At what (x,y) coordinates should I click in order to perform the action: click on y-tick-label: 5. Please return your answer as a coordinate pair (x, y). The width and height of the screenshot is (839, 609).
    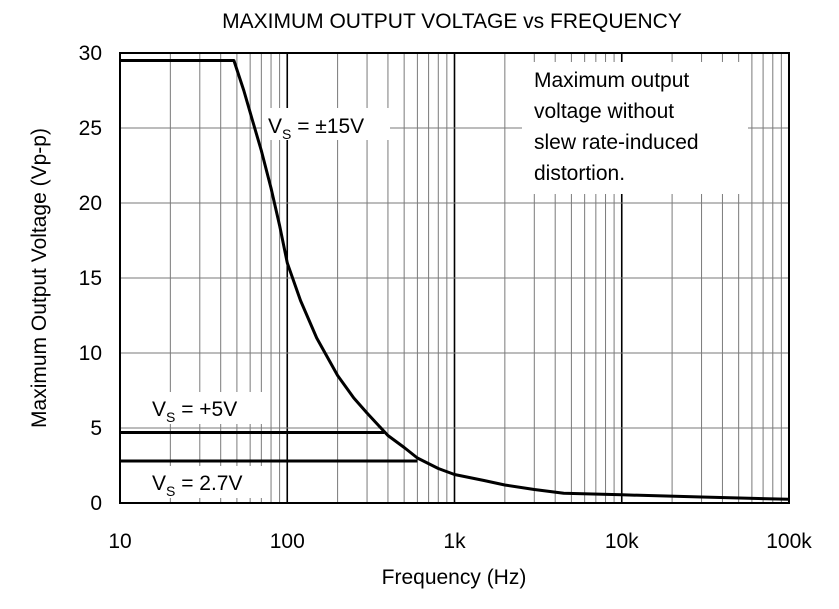
    Looking at the image, I should click on (96, 428).